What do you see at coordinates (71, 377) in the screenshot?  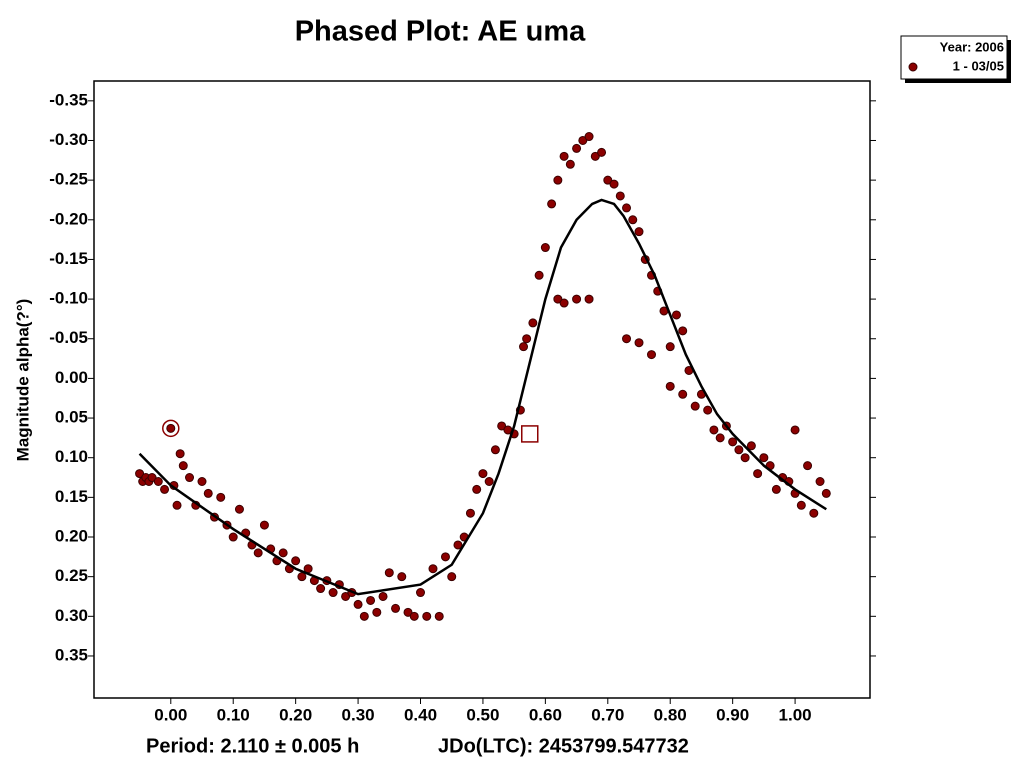 I see `y-tick-label: 0.00` at bounding box center [71, 377].